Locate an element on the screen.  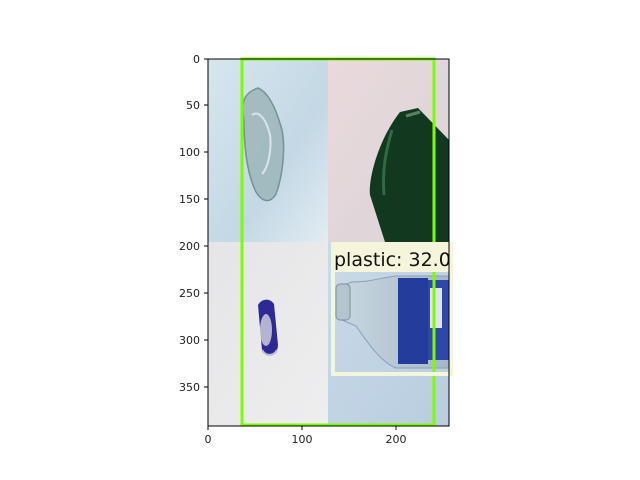
detection-label-background is located at coordinates (390, 257).